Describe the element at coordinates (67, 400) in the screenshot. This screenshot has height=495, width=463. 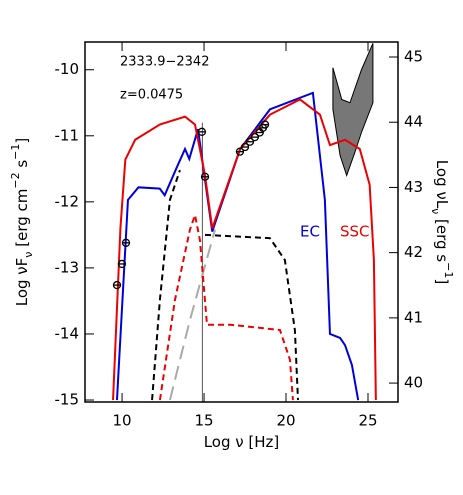
I see `y-tick-label: -15` at that location.